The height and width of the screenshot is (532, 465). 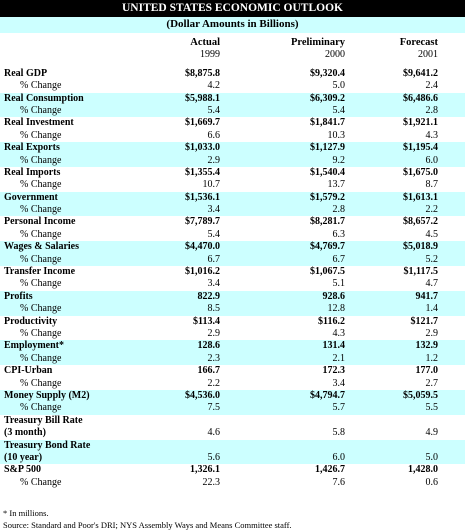 I want to click on label-line: Treasury Bill Rate, so click(x=232, y=421).